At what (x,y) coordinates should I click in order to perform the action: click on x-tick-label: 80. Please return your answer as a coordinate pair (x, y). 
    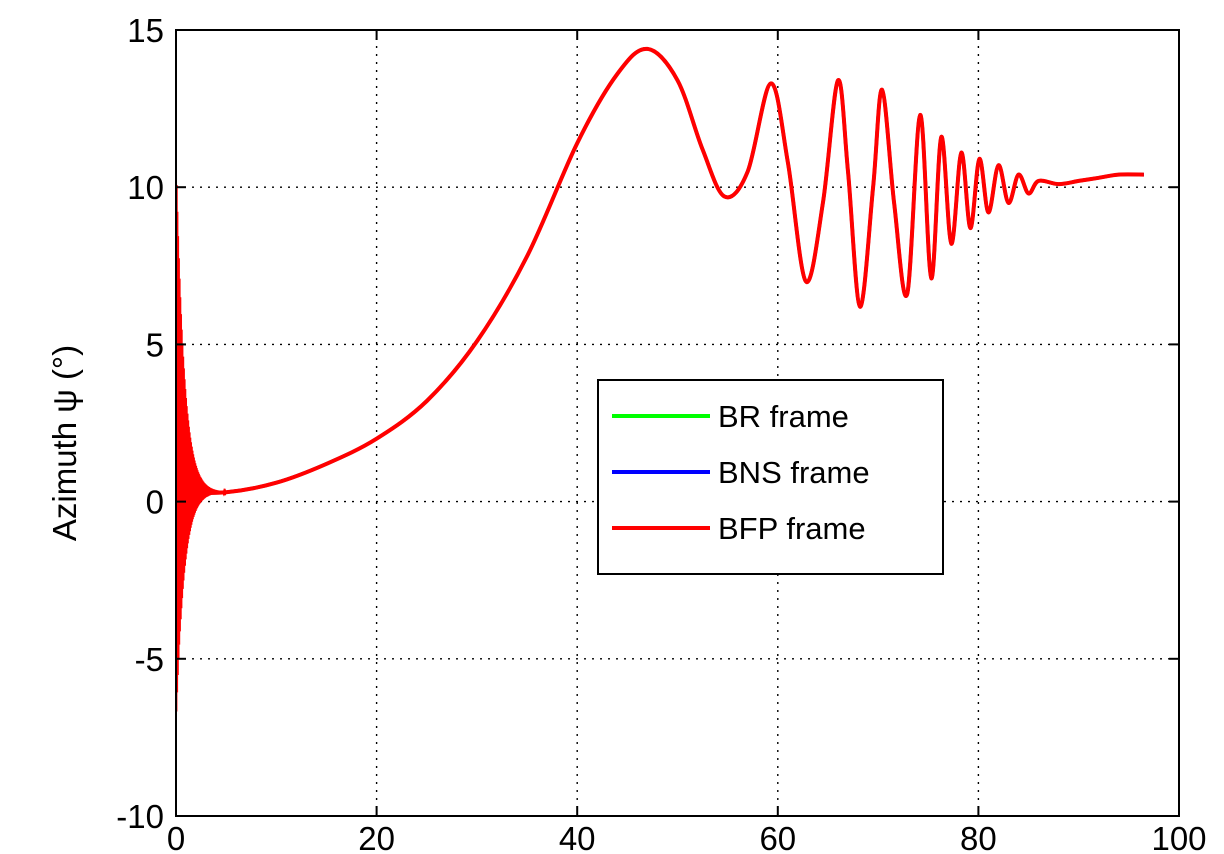
    Looking at the image, I should click on (978, 837).